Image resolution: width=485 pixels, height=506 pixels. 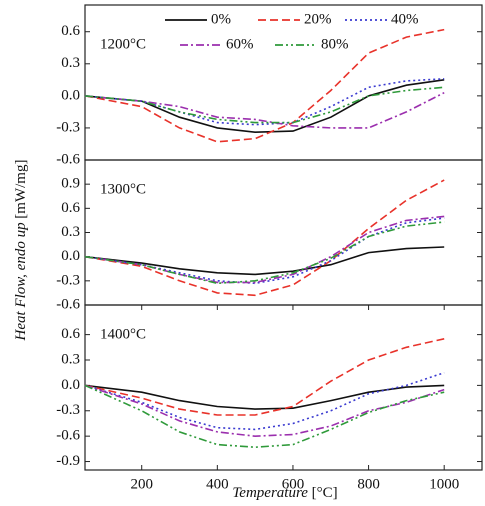 I want to click on x-tick-label: 400, so click(x=217, y=484).